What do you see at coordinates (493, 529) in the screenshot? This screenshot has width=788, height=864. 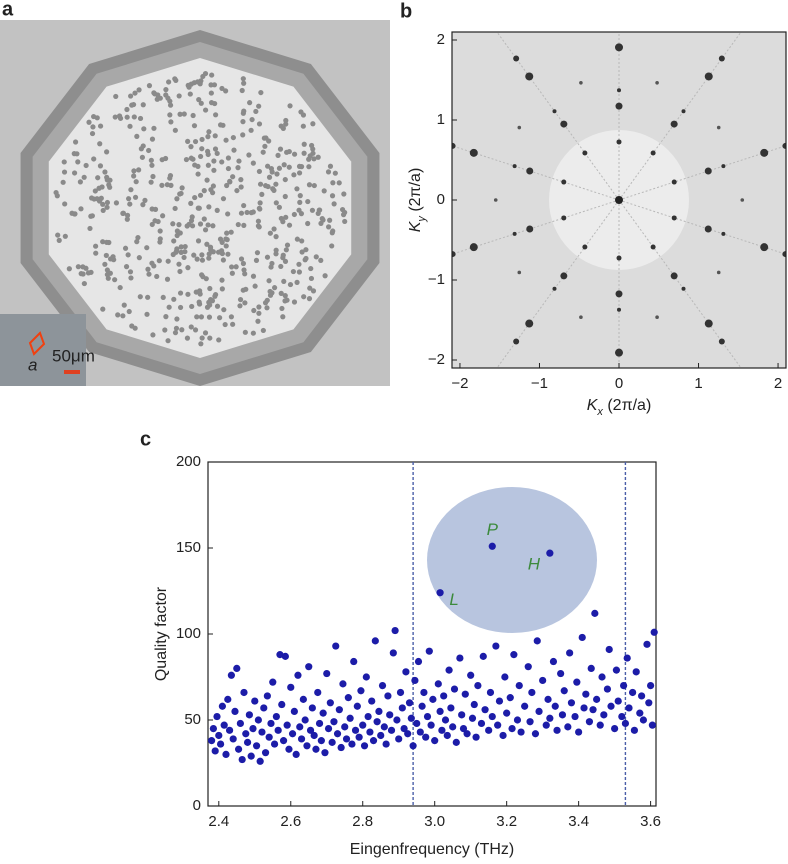 I see `point-label: P` at bounding box center [493, 529].